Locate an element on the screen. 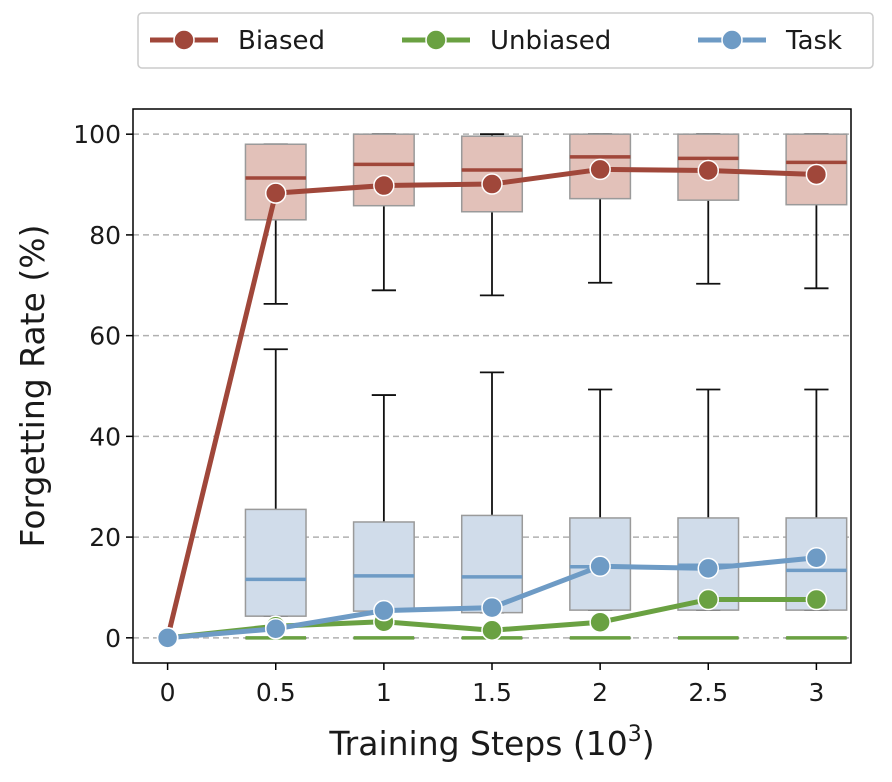 The image size is (892, 782). y-axis-label: Forgetting Rate (%) is located at coordinates (32, 386).